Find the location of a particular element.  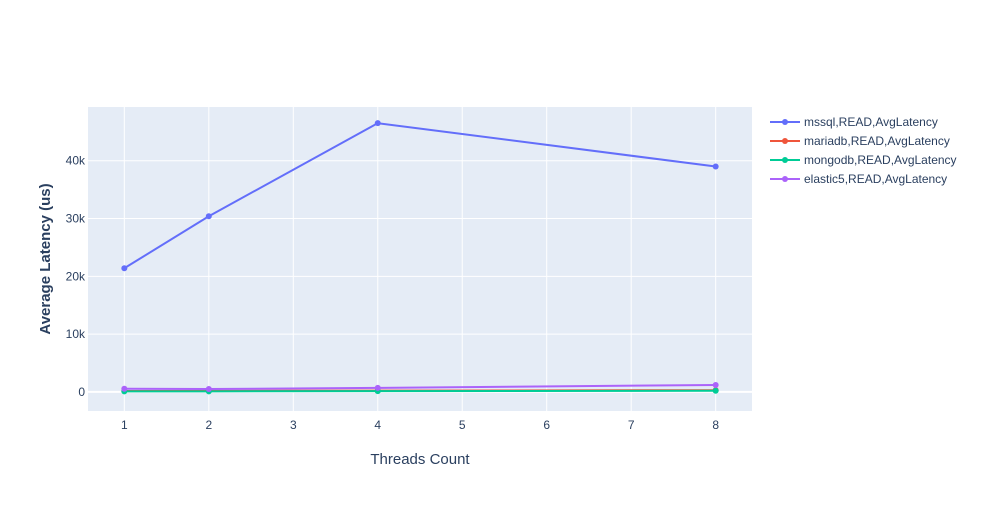

legend-label: mssql,READ,AvgLatency is located at coordinates (871, 122).